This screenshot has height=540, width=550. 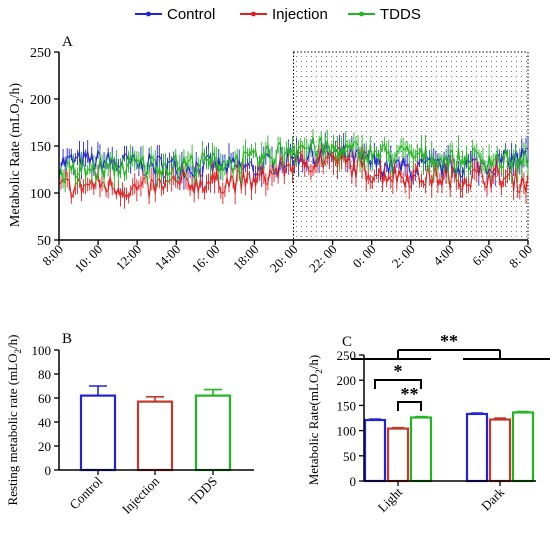 I want to click on panel-a-series, so click(x=293, y=168).